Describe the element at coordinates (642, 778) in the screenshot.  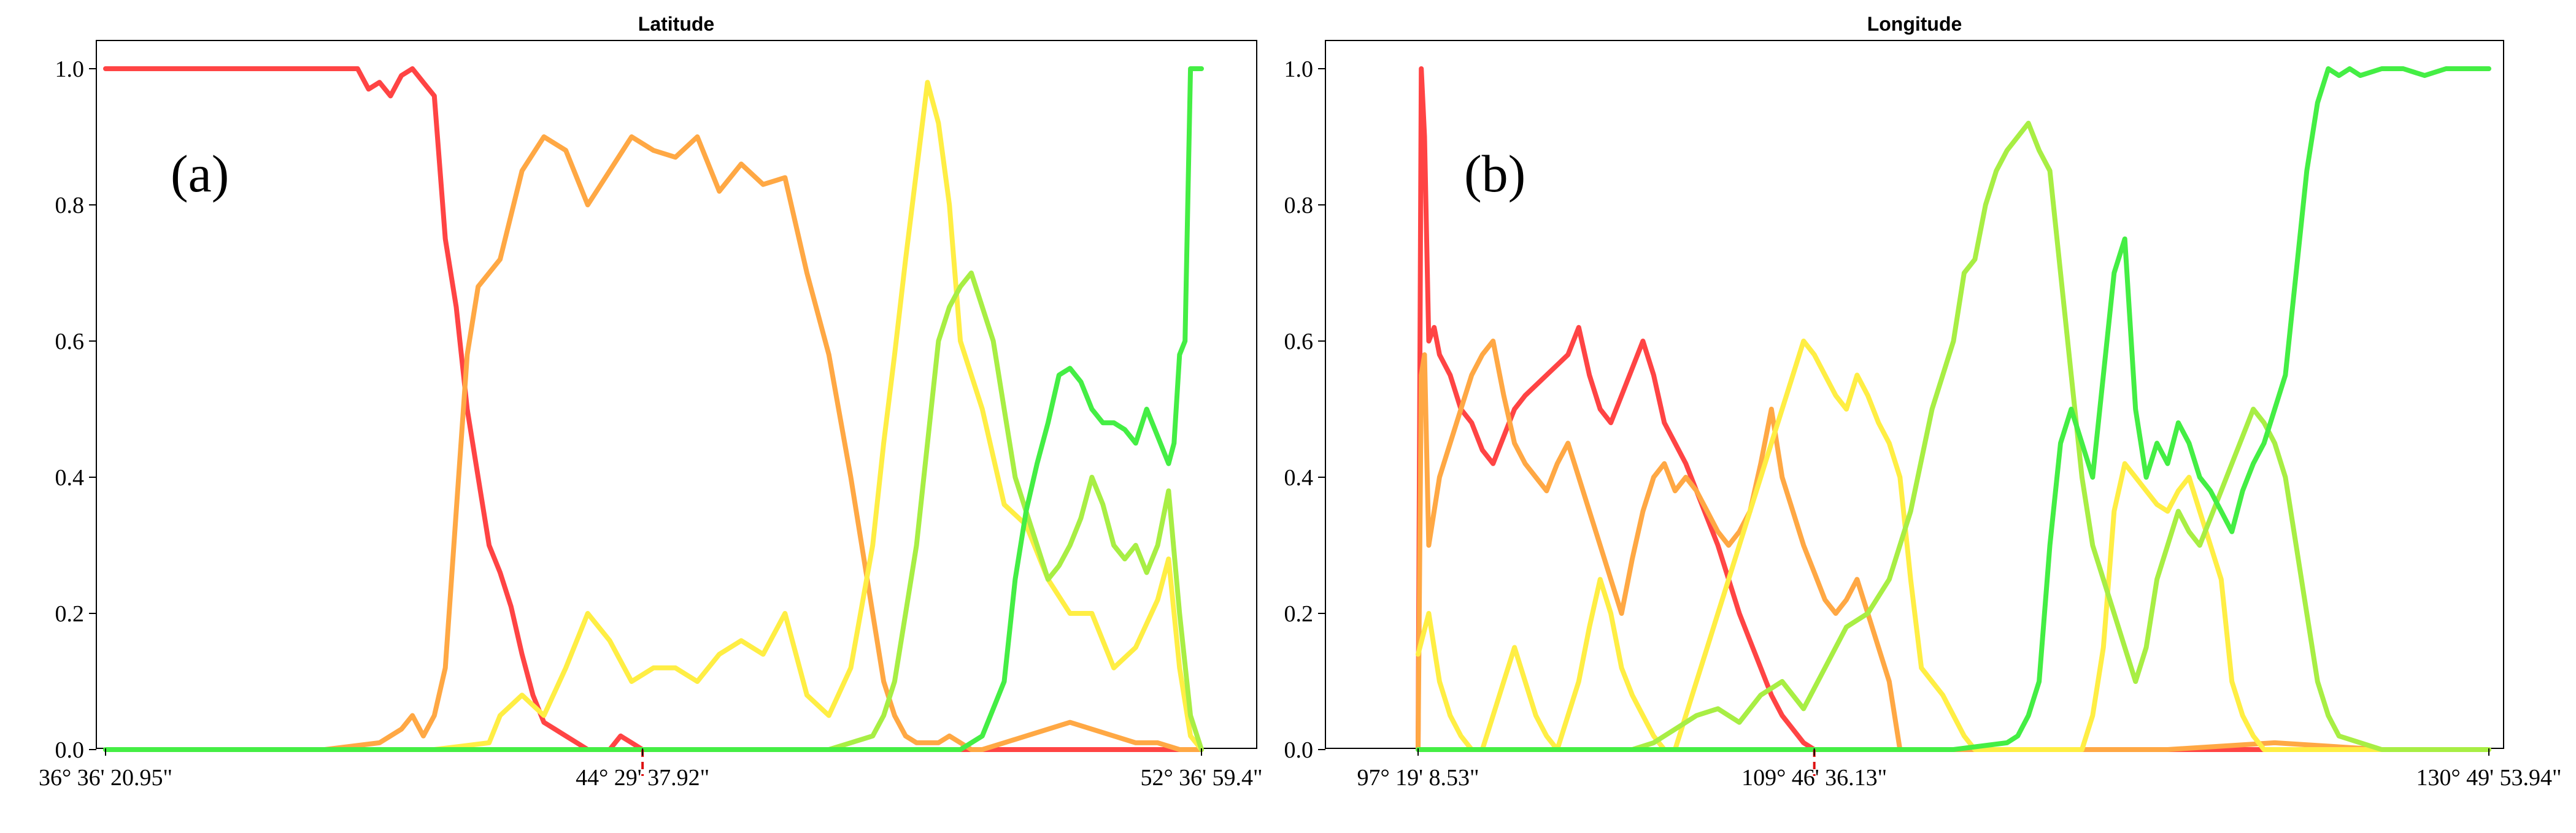
I see `x-tick-label: 44° 29' 37.92"` at that location.